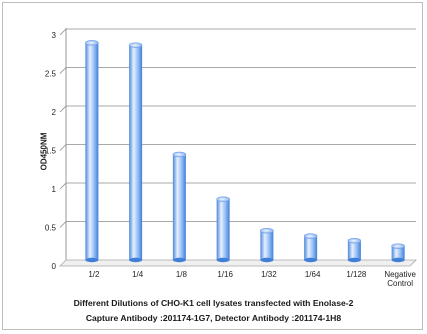 The image size is (427, 334). What do you see at coordinates (400, 283) in the screenshot?
I see `x-tick-label: Control` at bounding box center [400, 283].